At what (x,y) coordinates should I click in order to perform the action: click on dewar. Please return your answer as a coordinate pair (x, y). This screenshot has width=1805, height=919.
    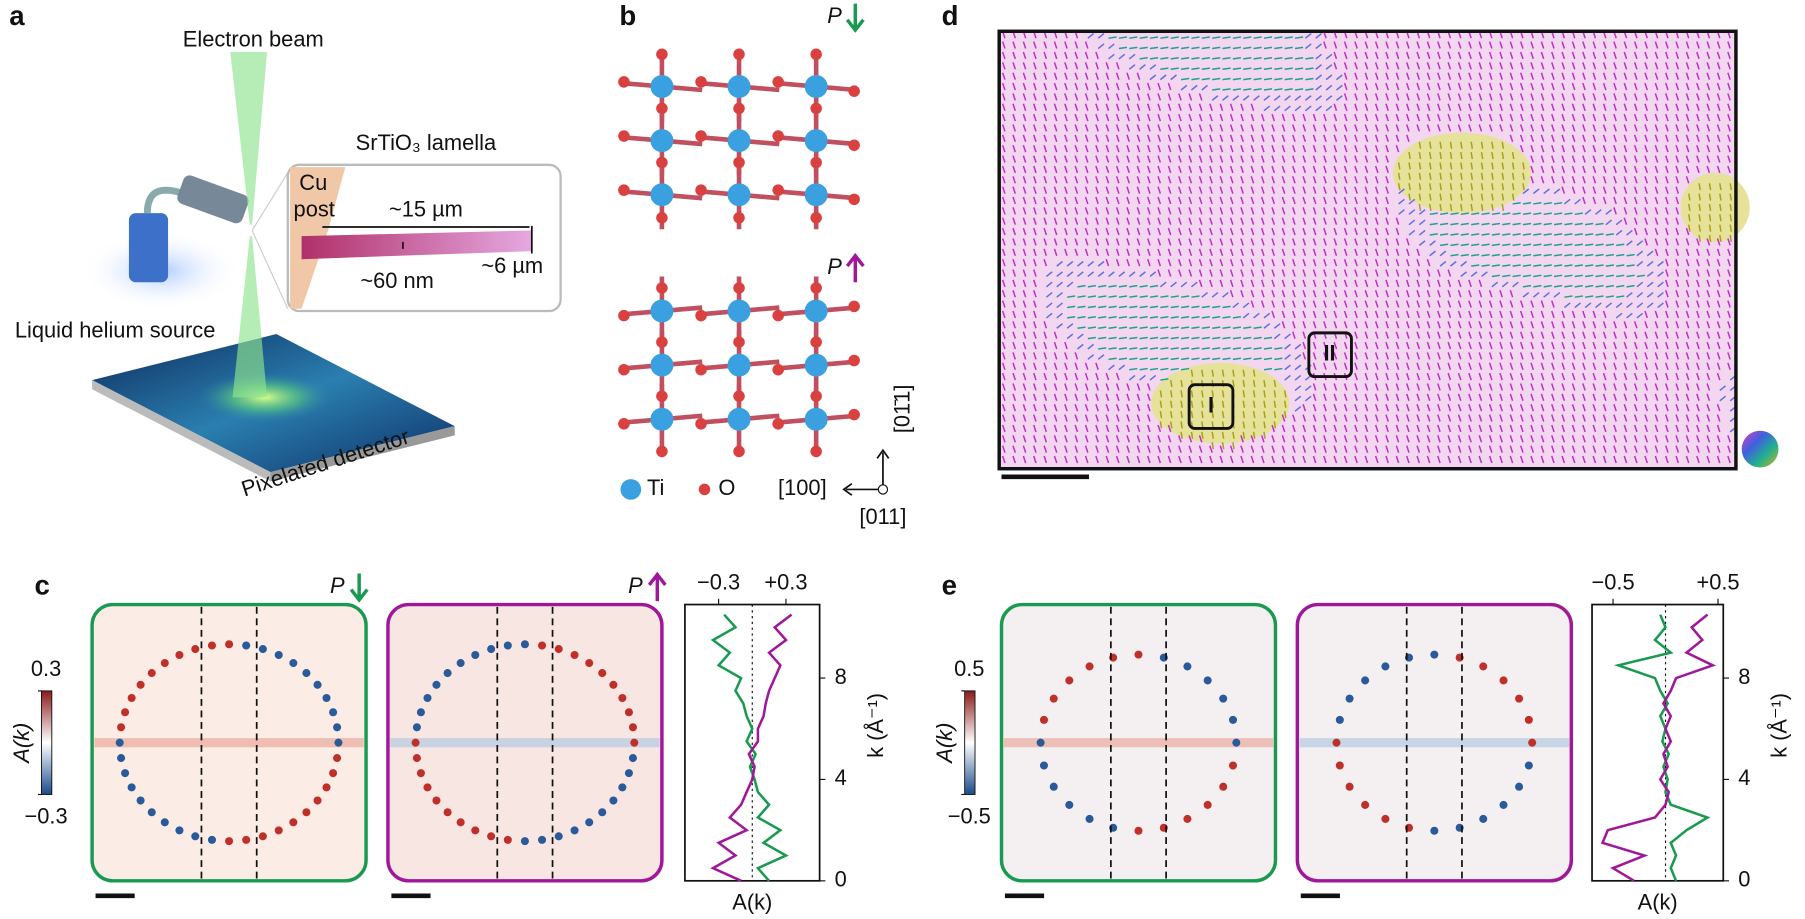
    Looking at the image, I should click on (148, 248).